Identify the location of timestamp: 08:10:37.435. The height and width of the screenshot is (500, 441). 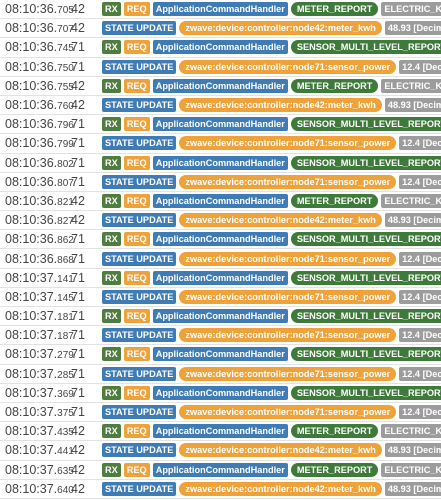
(37, 431).